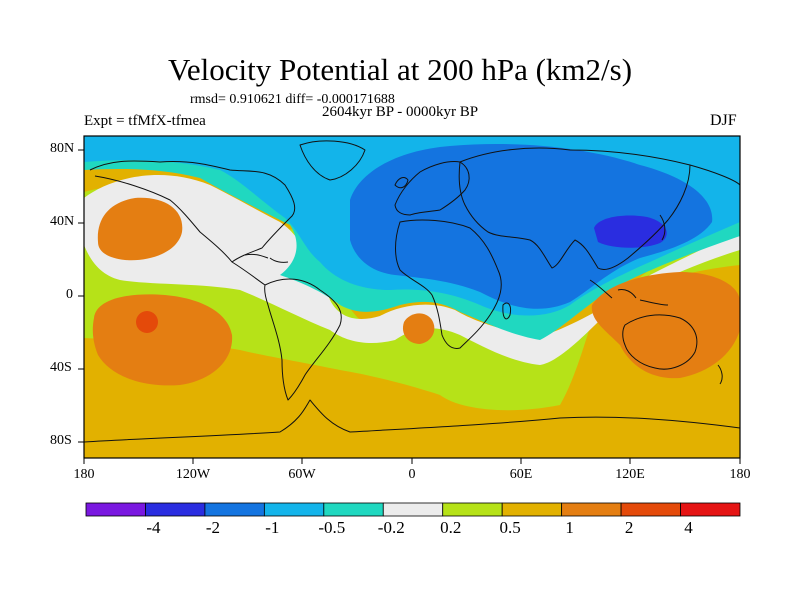  I want to click on colorbar-label: 0.5, so click(510, 527).